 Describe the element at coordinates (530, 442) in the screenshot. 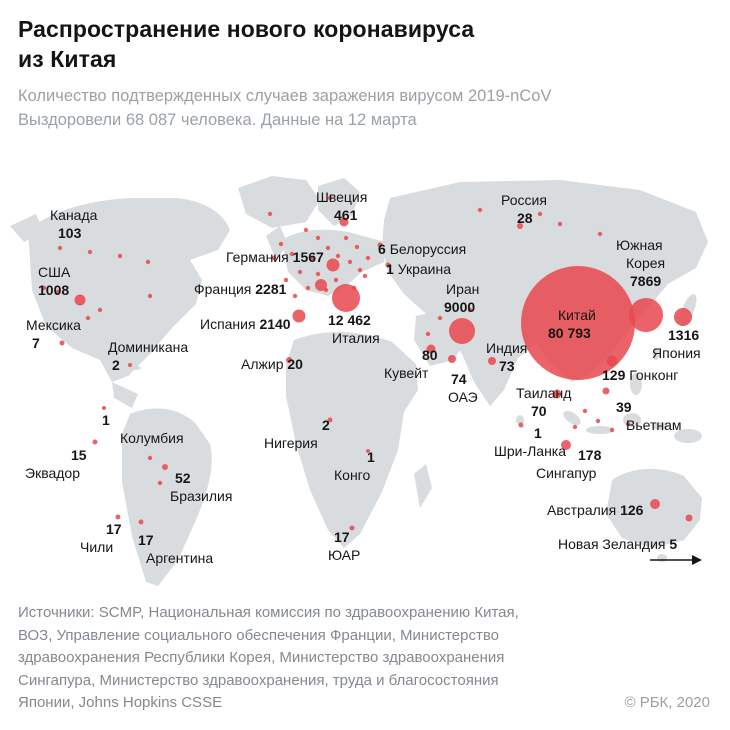

I see `country-label-sri-lanka: 1 Шри-Ланка` at that location.